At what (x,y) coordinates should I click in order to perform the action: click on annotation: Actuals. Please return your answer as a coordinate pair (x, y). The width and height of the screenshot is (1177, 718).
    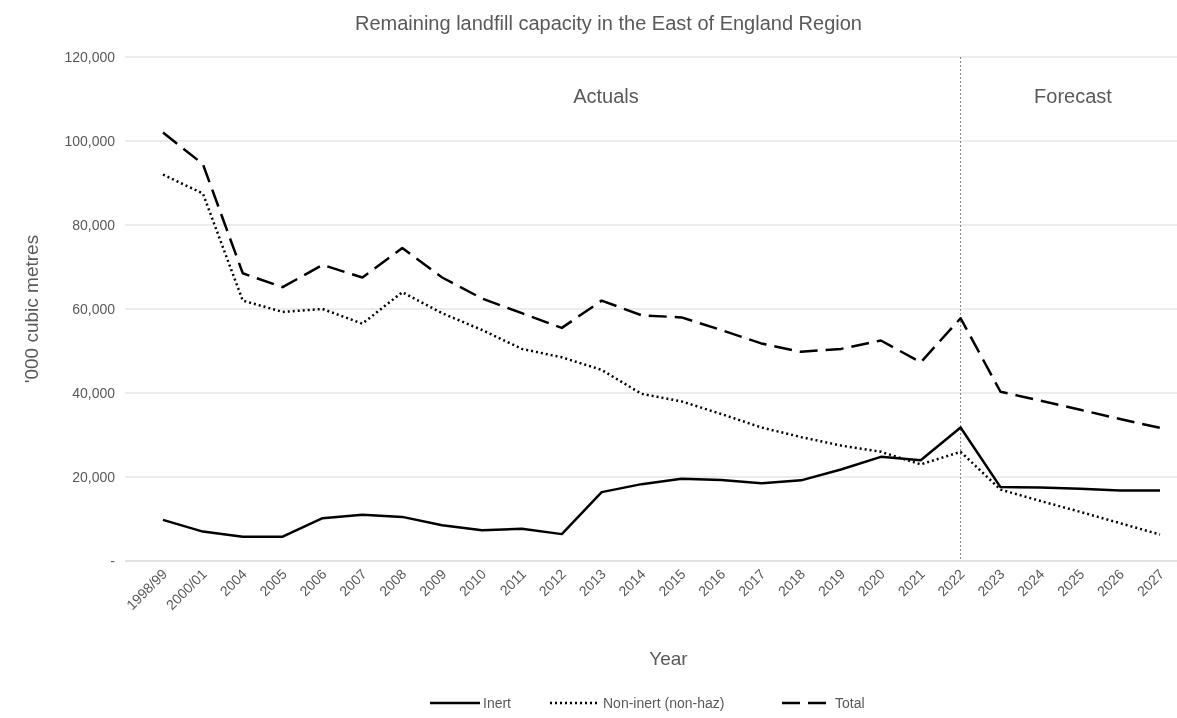
    Looking at the image, I should click on (606, 96).